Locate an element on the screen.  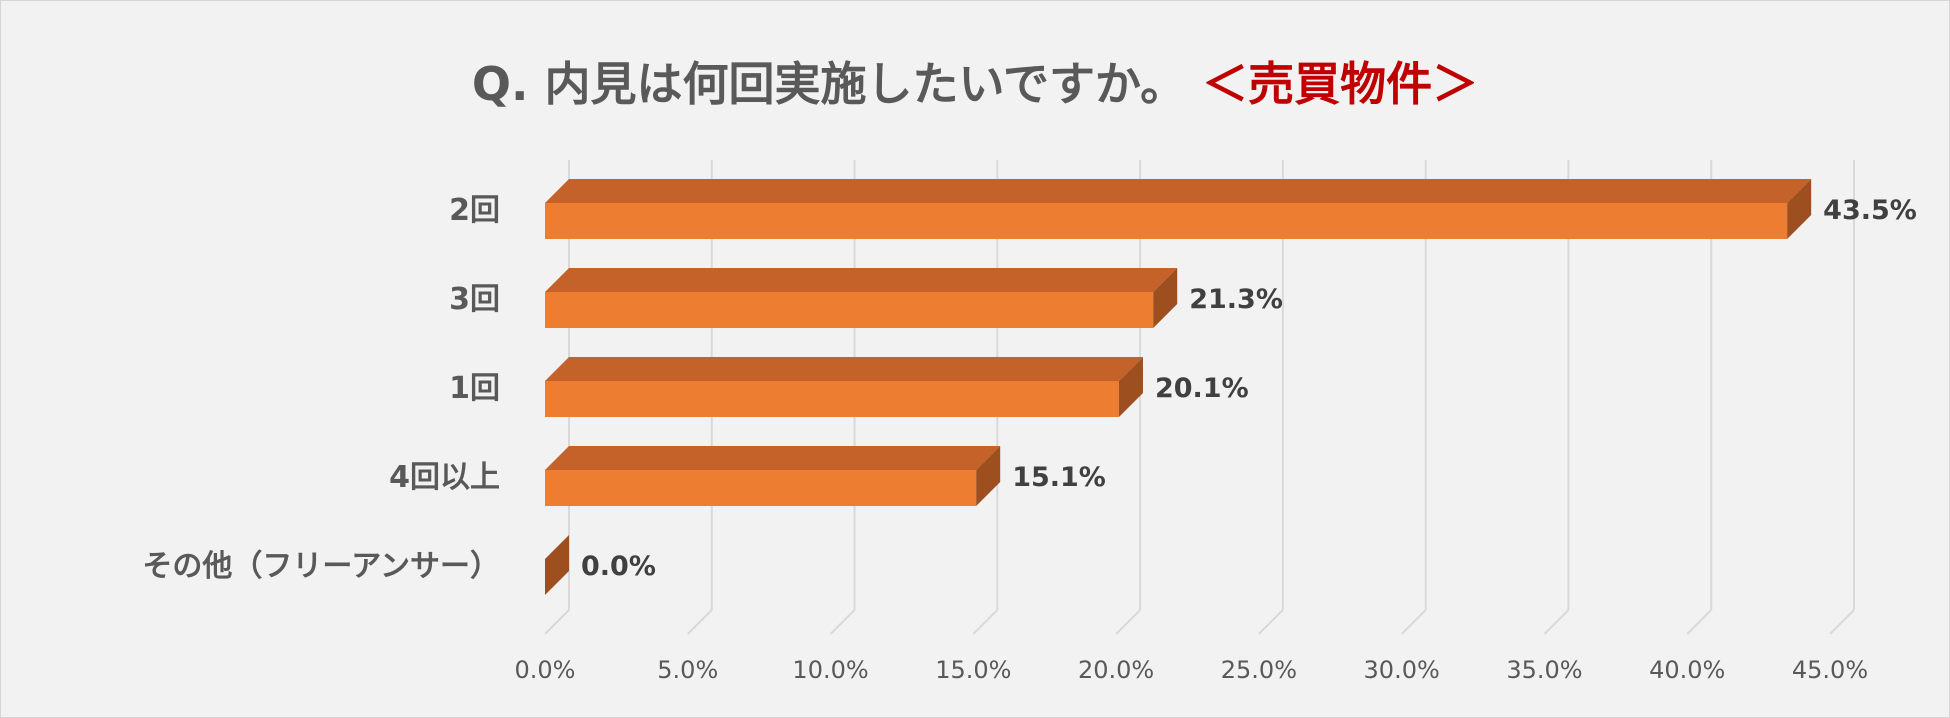
chart-title: Q. 内見は何回実施したいですか。 ＜売買物件＞ is located at coordinates (975, 81).